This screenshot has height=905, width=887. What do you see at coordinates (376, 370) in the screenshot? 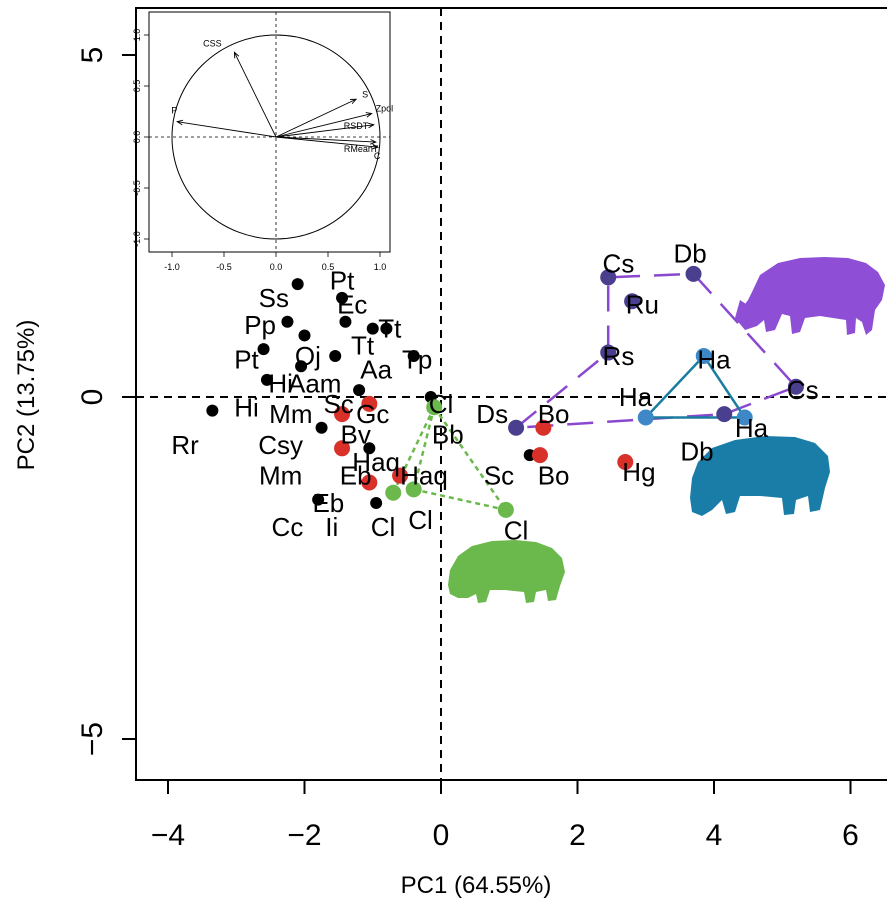
I see `point-label-9: Aa` at bounding box center [376, 370].